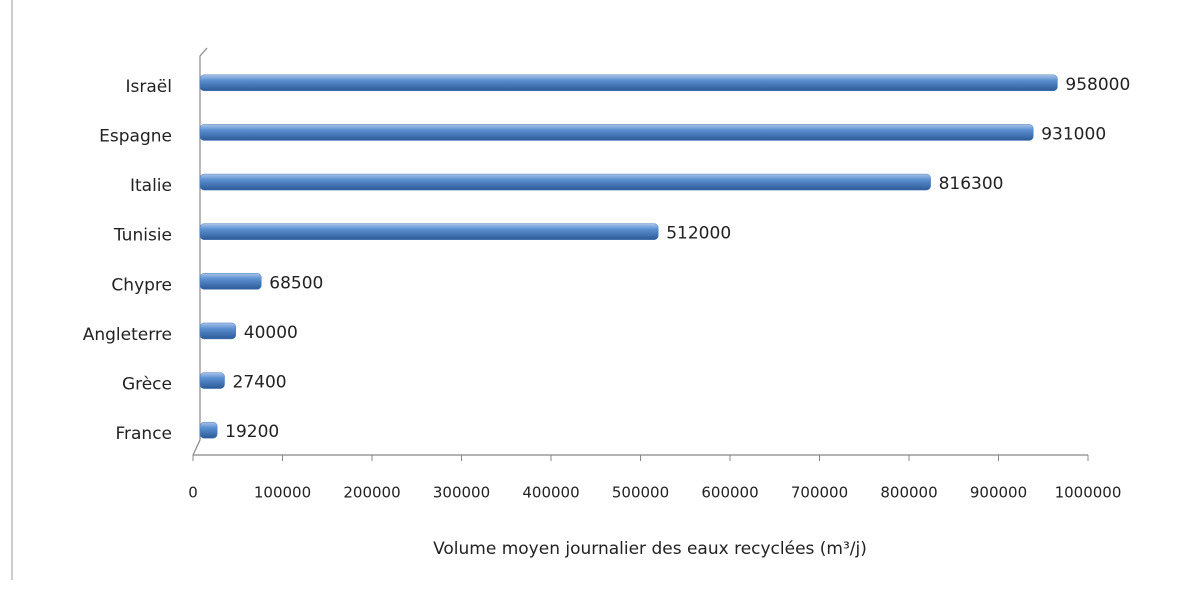  Describe the element at coordinates (127, 335) in the screenshot. I see `y-tick-label: Angleterre` at that location.